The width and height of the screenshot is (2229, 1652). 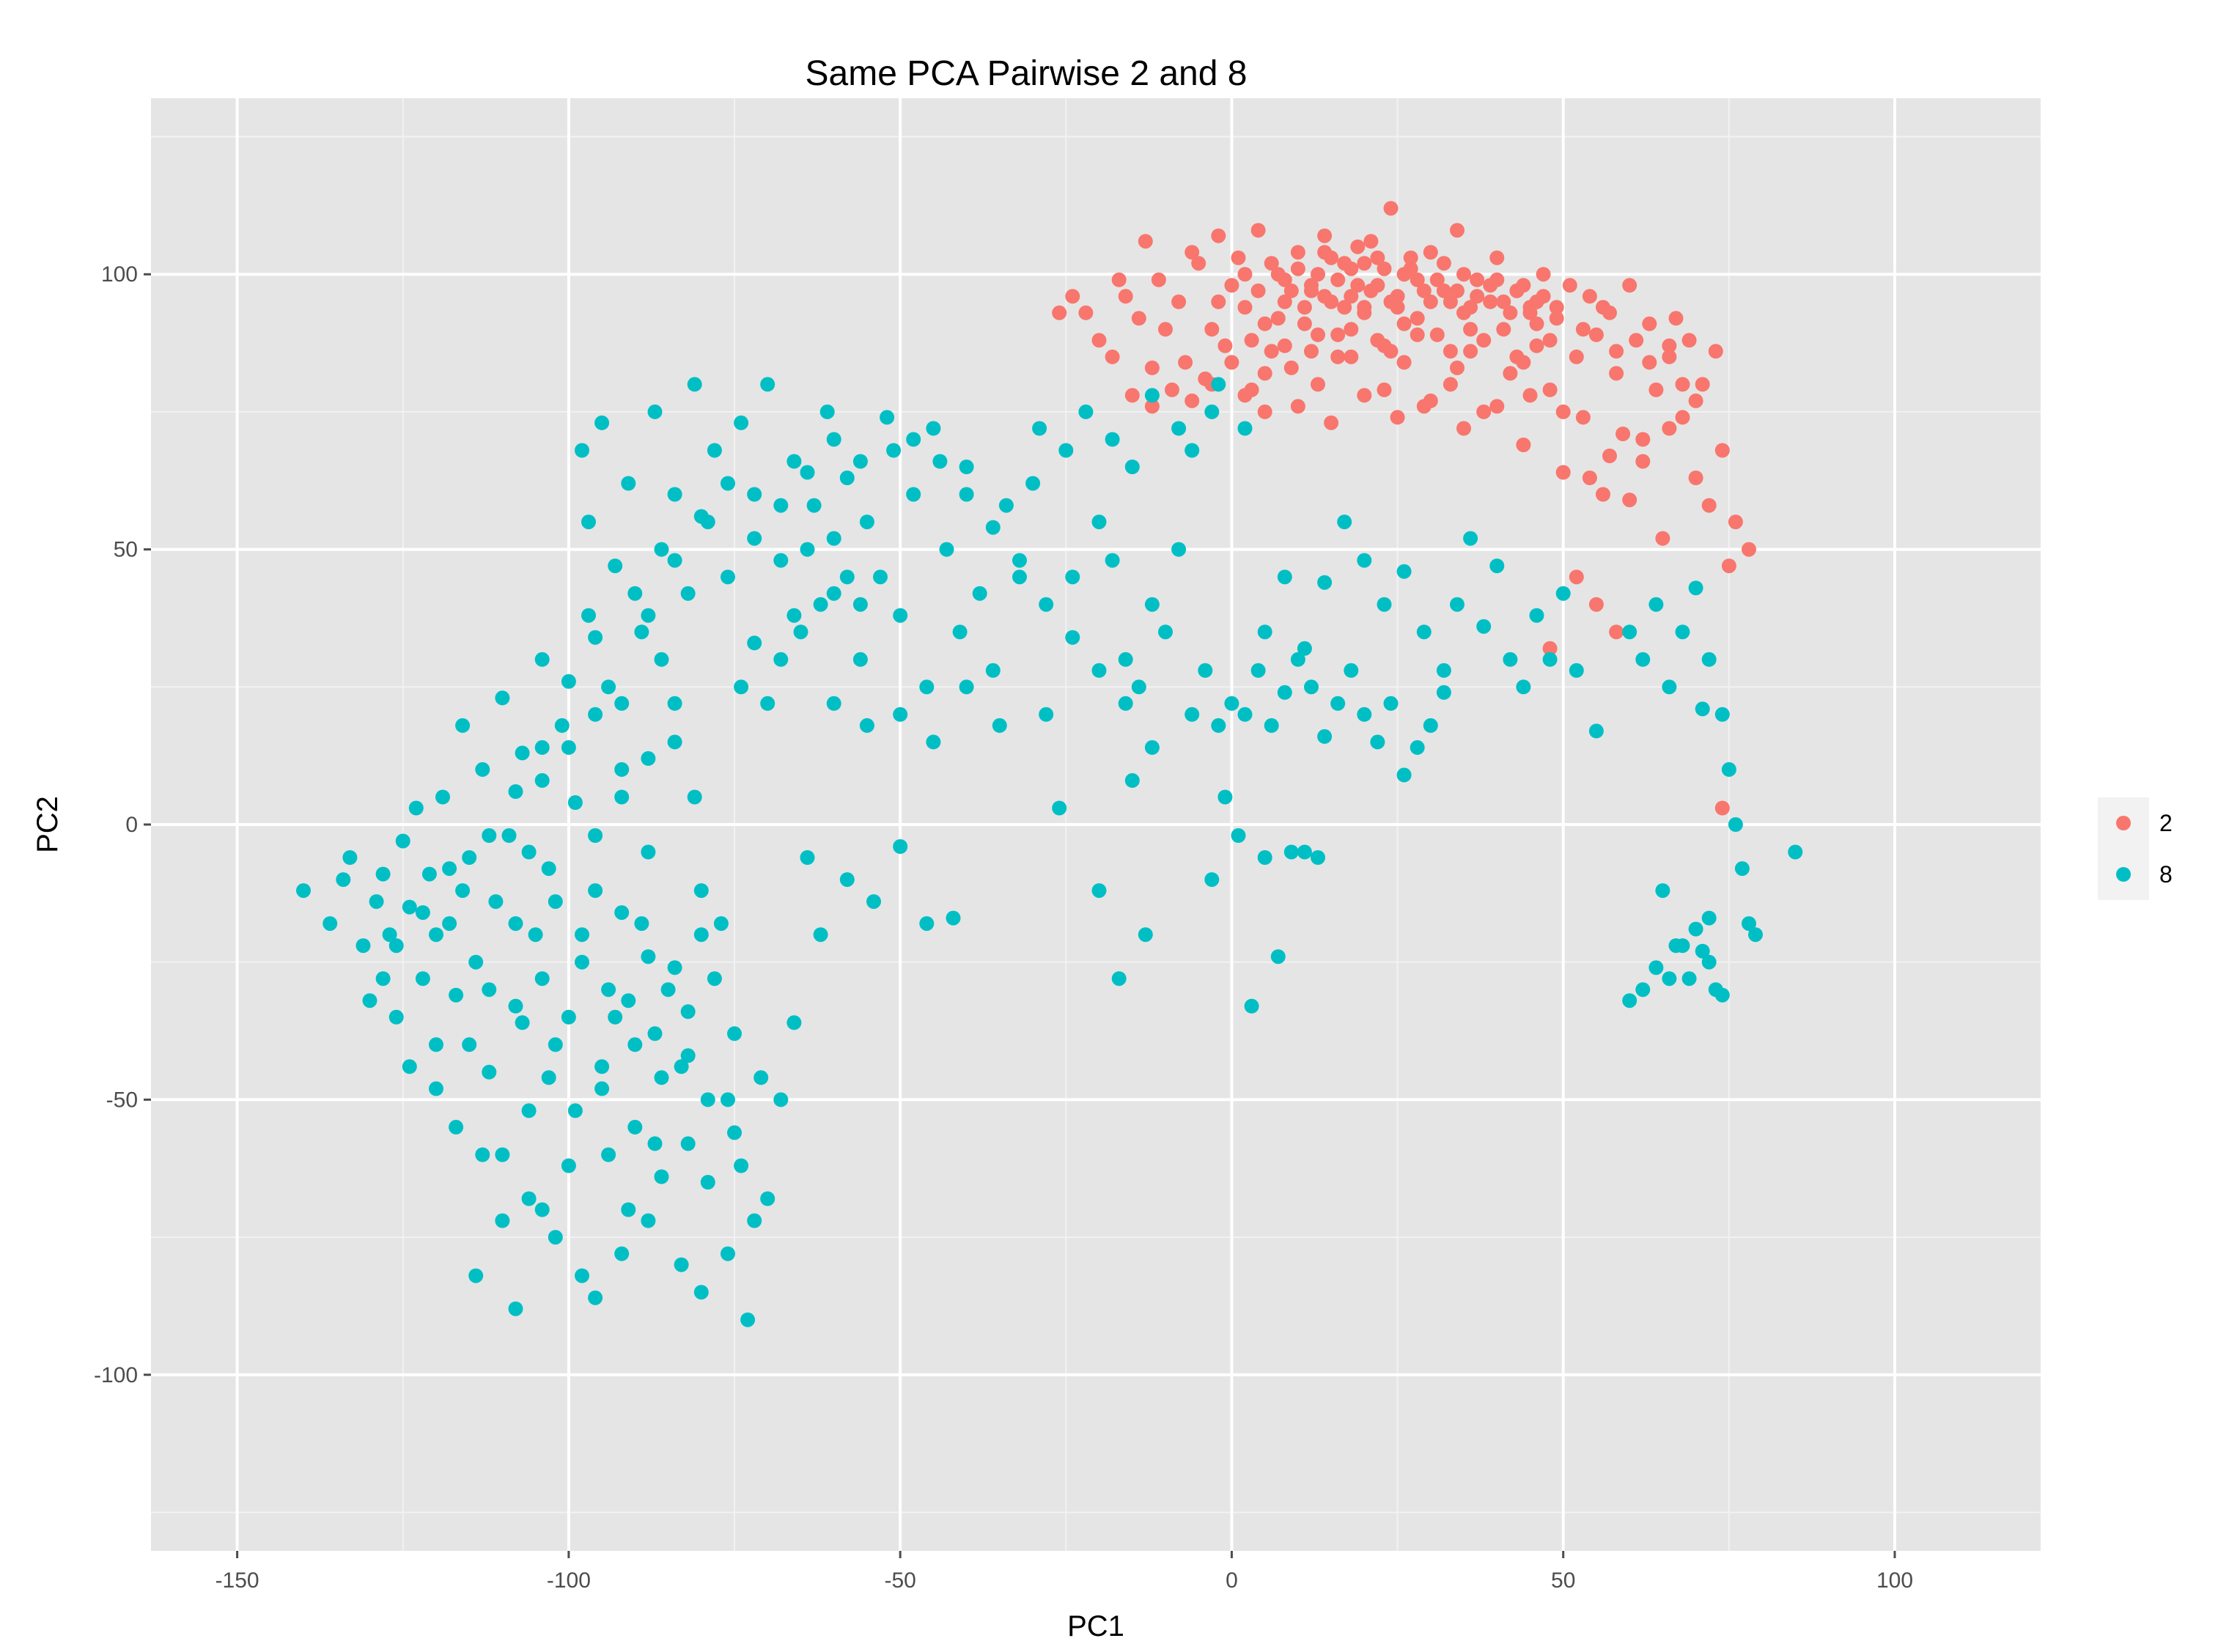 What do you see at coordinates (237, 1580) in the screenshot?
I see `x-tick-label: -150` at bounding box center [237, 1580].